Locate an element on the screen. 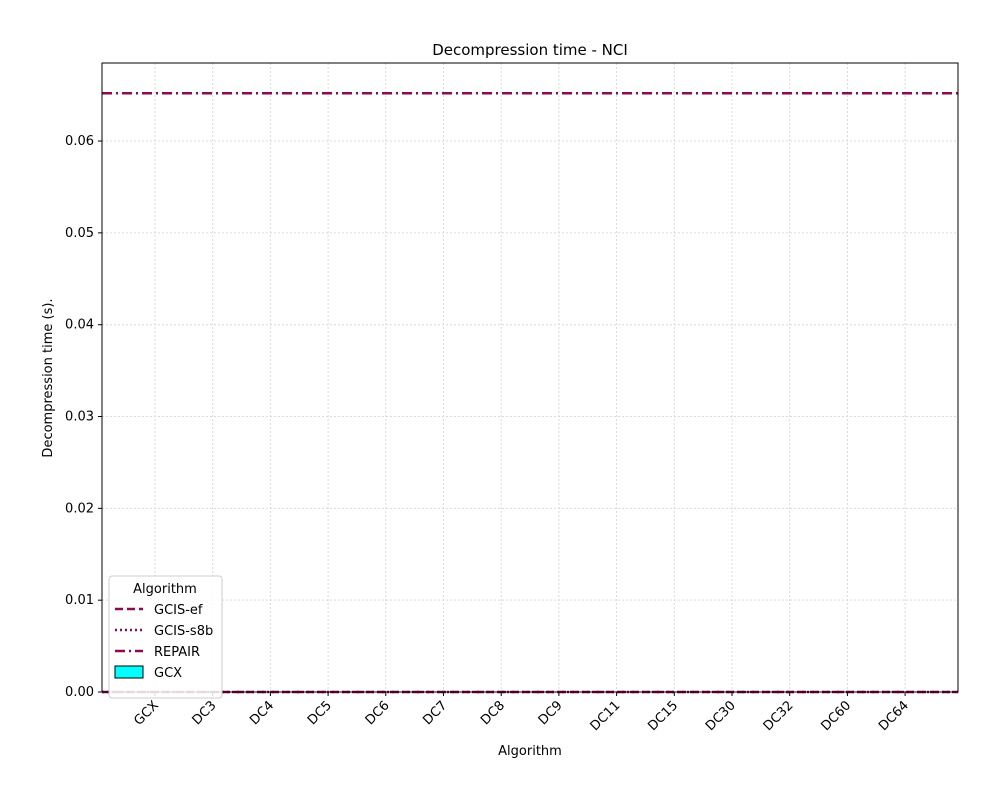 The image size is (1000, 800). chart-title: Decompression time - NCI is located at coordinates (530, 50).